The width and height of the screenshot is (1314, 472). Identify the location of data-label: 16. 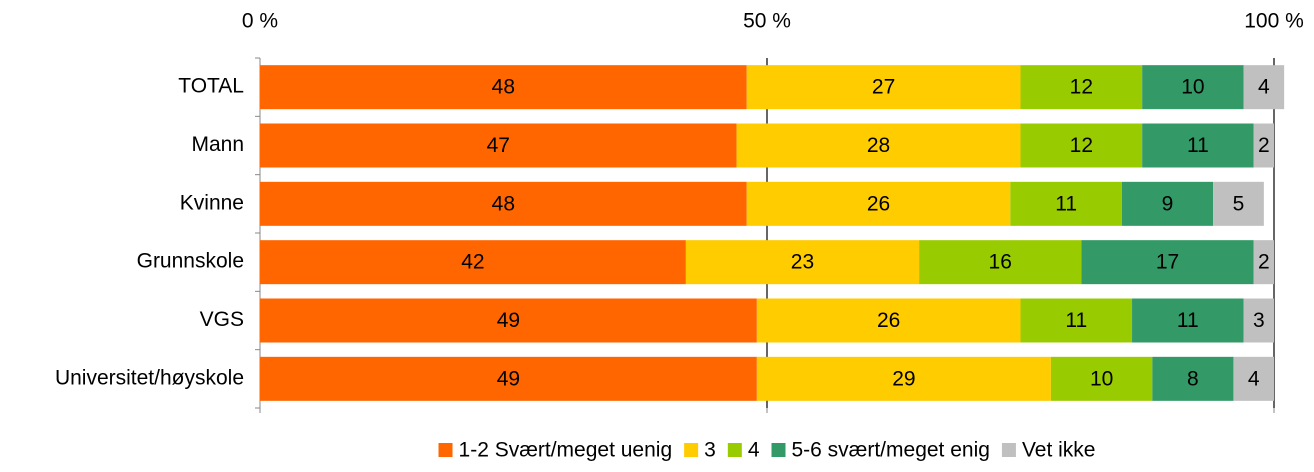
(1000, 262).